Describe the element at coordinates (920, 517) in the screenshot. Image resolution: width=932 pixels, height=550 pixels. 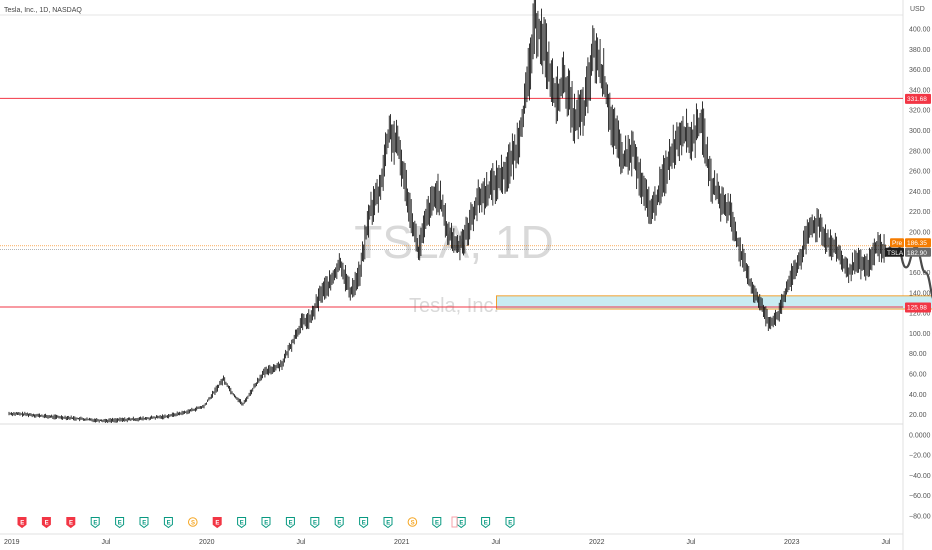
I see `price-tick-label: −80.00` at that location.